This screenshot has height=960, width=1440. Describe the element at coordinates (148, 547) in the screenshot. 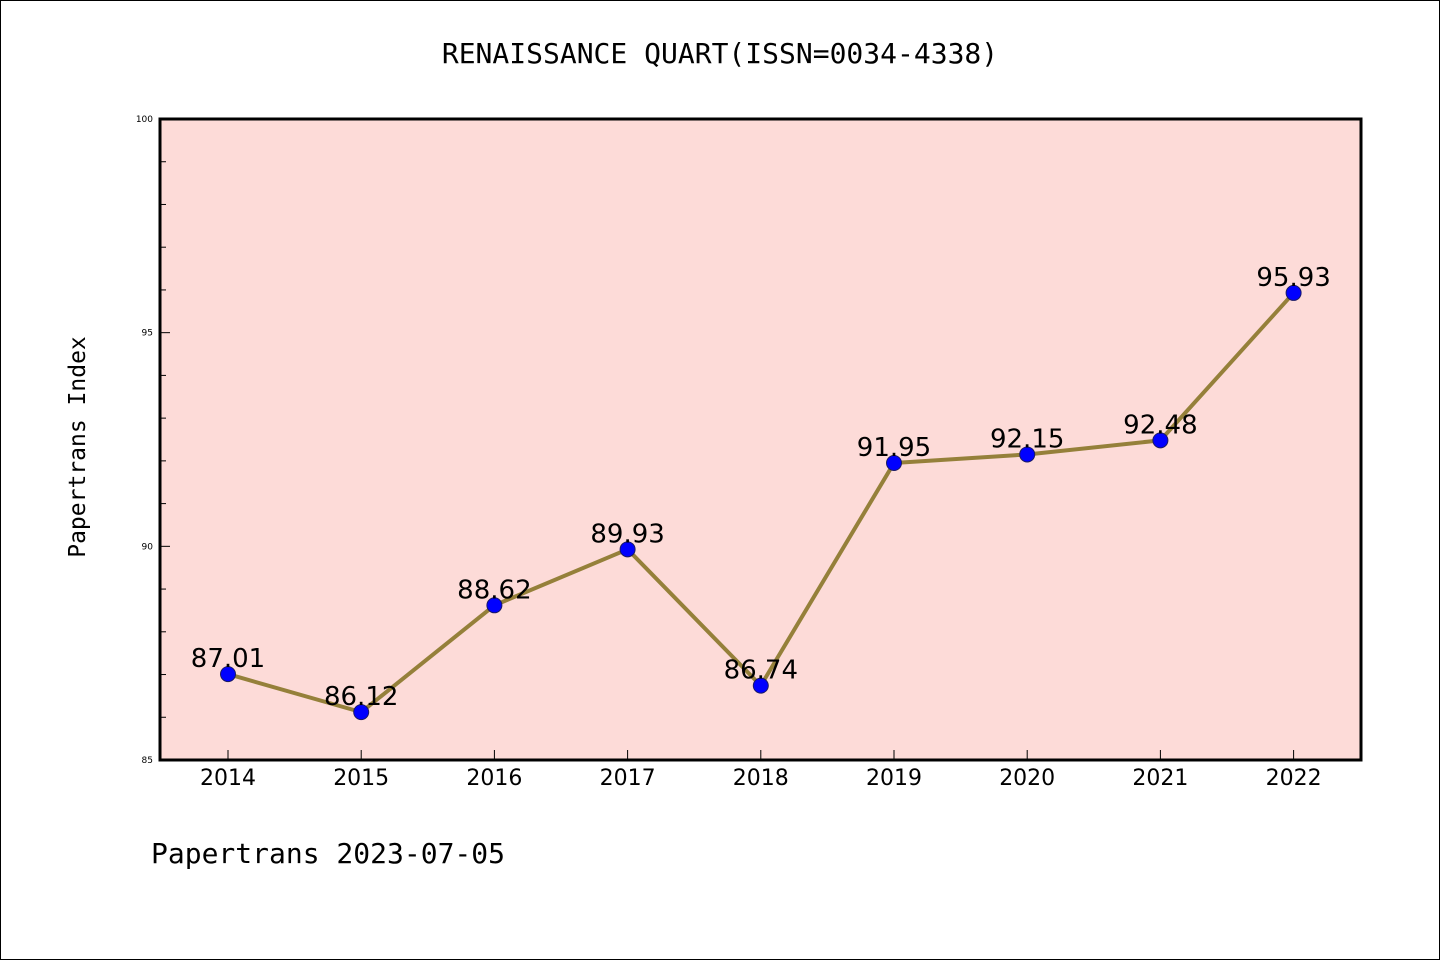

I see `y-tick-label: 90` at that location.